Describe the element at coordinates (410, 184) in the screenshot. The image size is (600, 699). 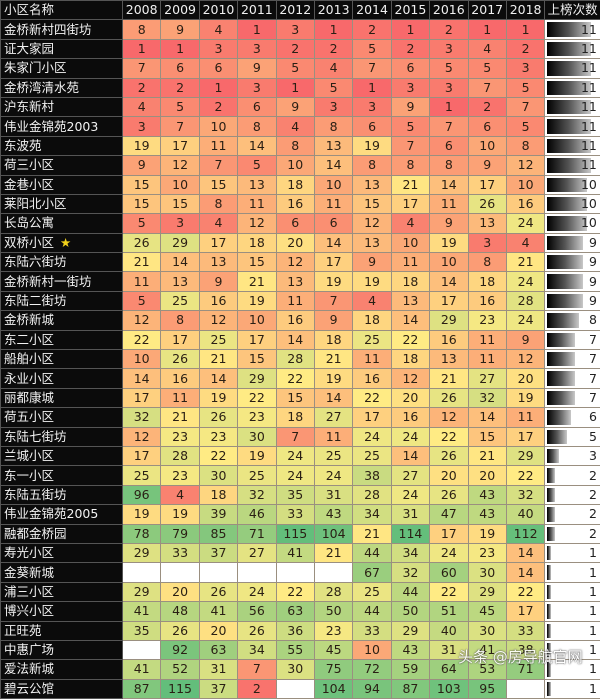
I see `rank-cell: 21` at that location.